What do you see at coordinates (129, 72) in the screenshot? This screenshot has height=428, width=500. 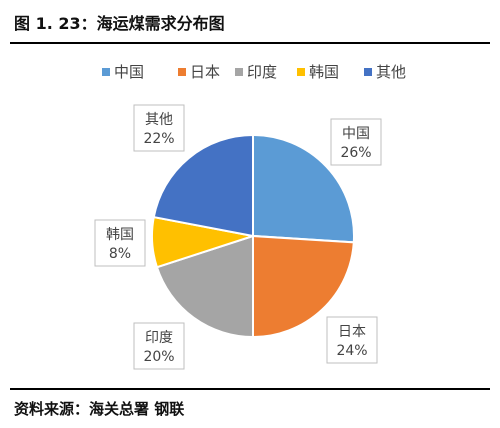 I see `legend-label: 中国` at bounding box center [129, 72].